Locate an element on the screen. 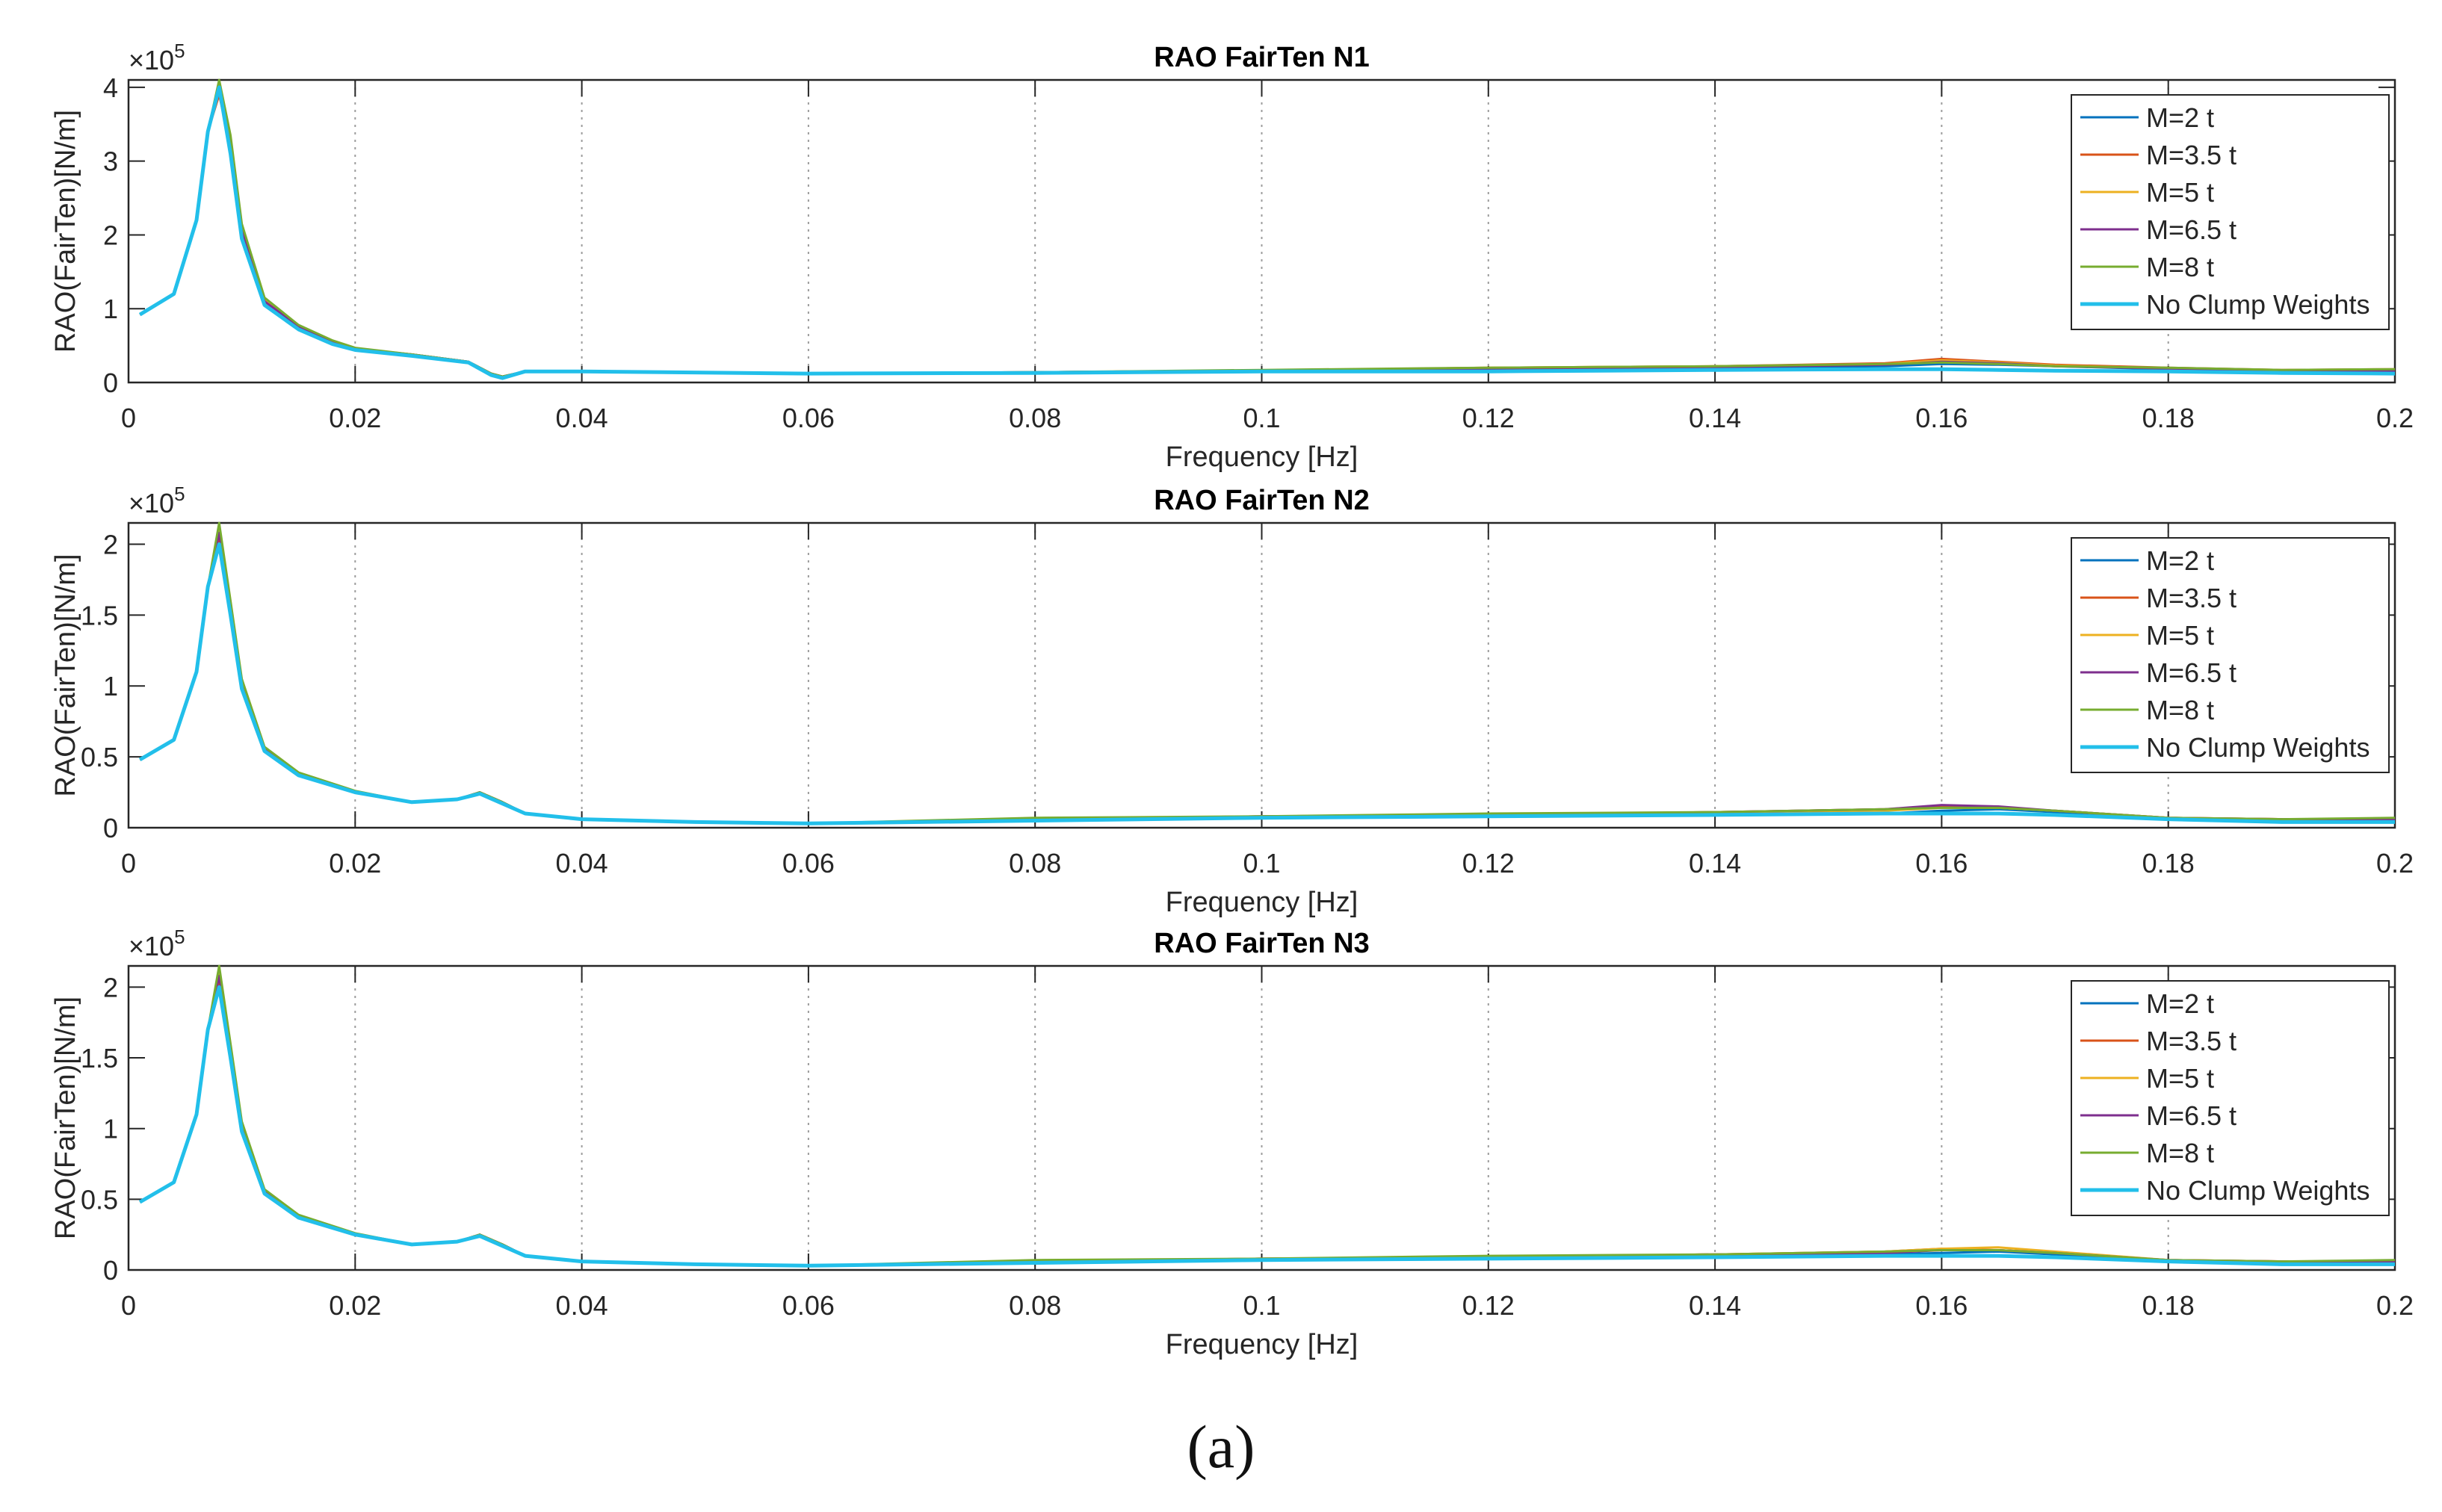  chart-title: RAO FairTen N3 is located at coordinates (1262, 943).